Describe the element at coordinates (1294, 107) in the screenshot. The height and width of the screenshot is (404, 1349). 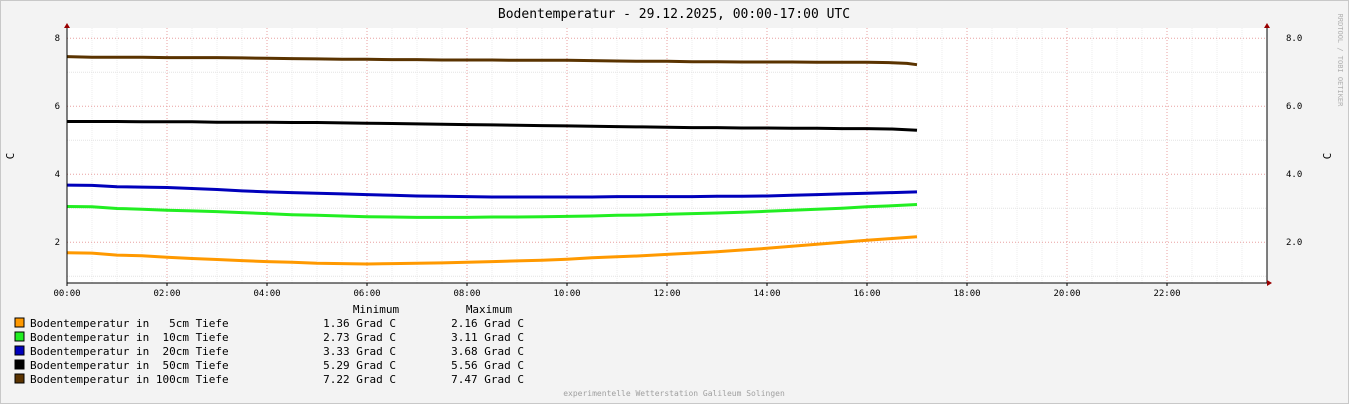
I see `y-tick-label-right: 6.0` at that location.